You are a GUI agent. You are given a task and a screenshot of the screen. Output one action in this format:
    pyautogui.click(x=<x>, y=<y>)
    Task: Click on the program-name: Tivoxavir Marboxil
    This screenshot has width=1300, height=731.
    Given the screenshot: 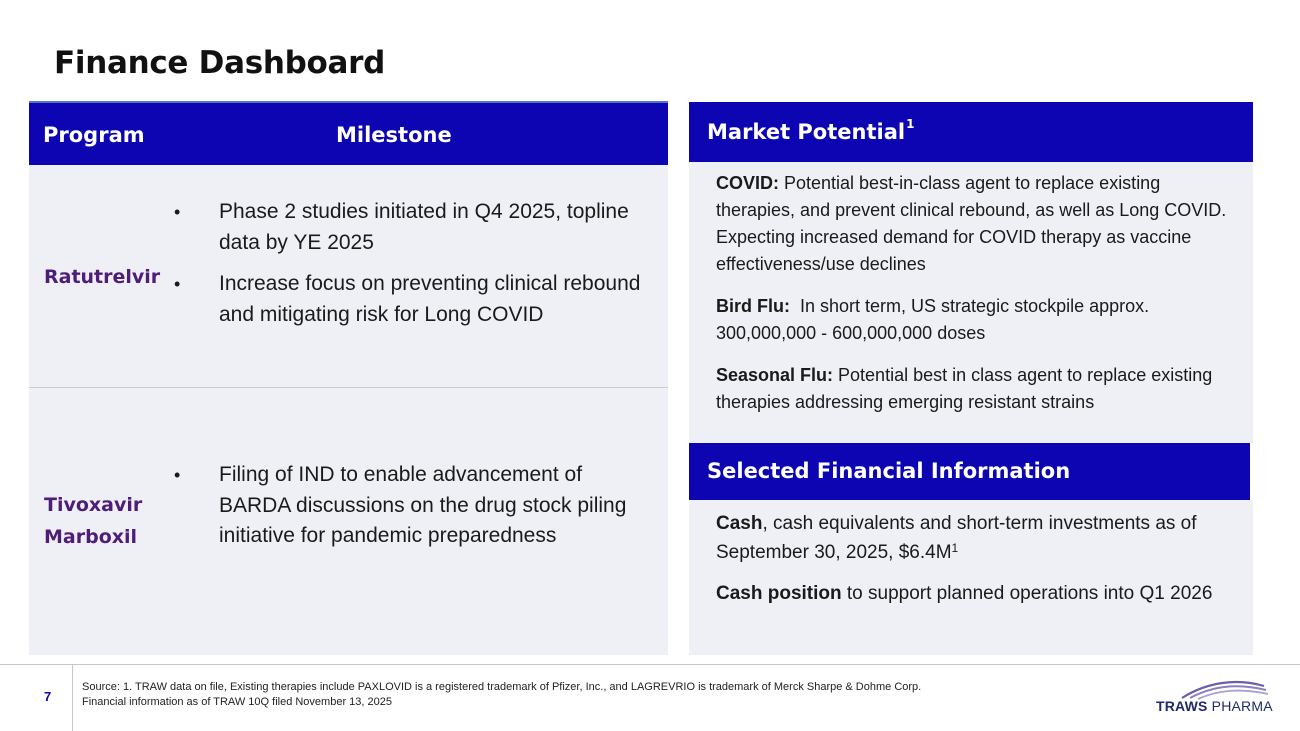 What is the action you would take?
    pyautogui.click(x=93, y=521)
    